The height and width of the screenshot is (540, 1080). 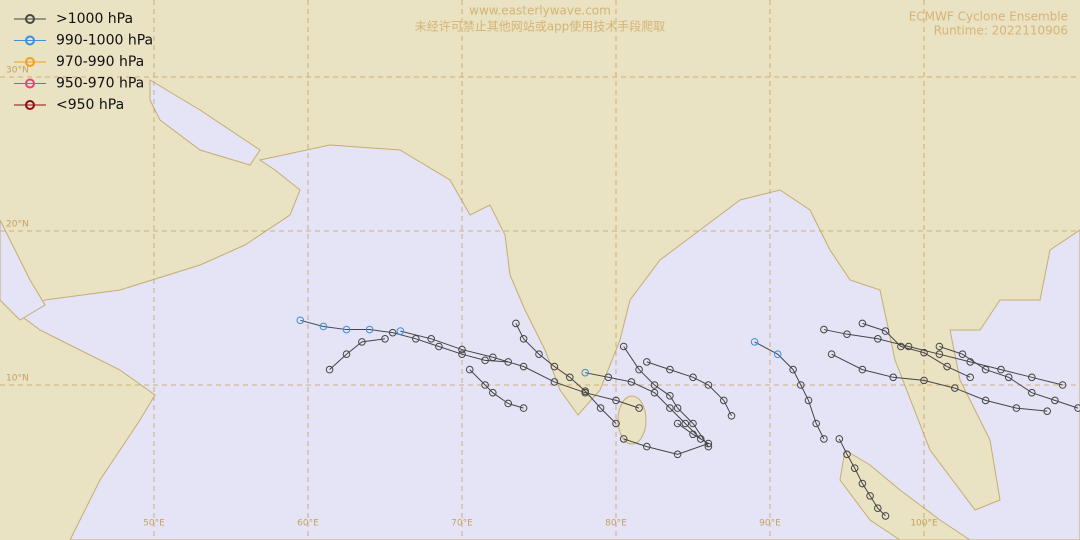 I want to click on persian-gulf, so click(x=205, y=122).